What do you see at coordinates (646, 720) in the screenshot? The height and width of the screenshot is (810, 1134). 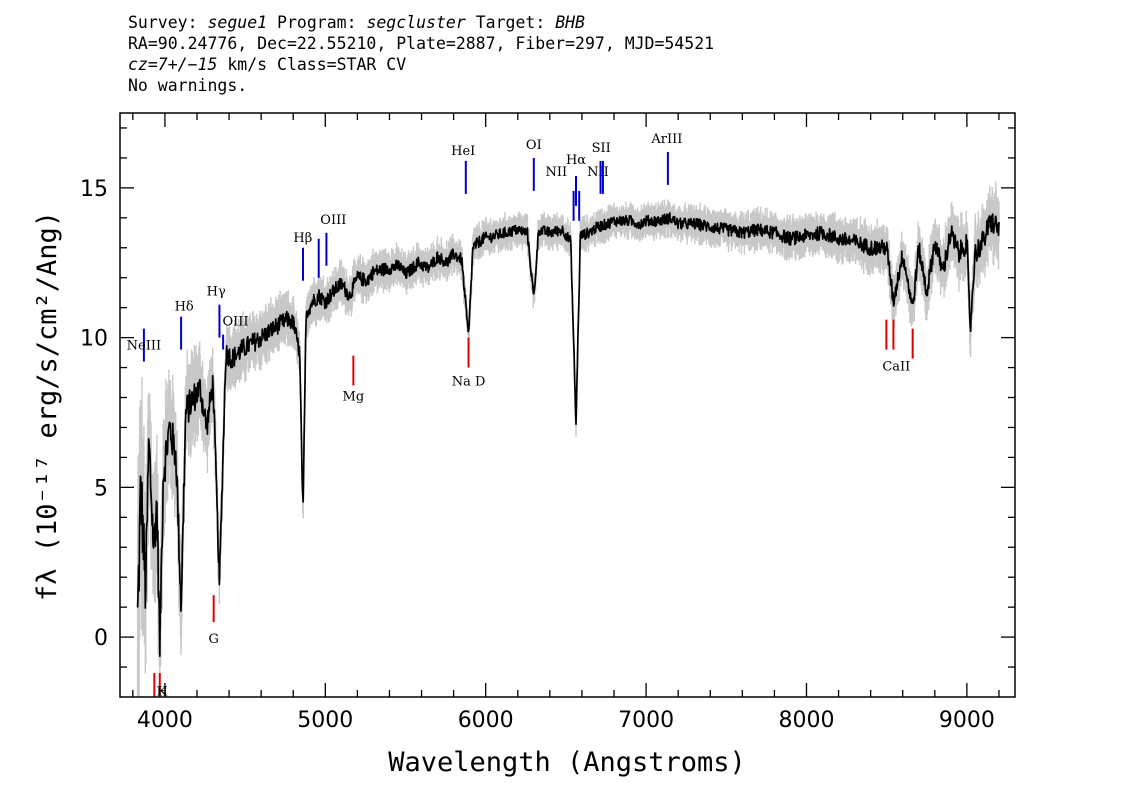 I see `x-tick-label: 7000` at bounding box center [646, 720].